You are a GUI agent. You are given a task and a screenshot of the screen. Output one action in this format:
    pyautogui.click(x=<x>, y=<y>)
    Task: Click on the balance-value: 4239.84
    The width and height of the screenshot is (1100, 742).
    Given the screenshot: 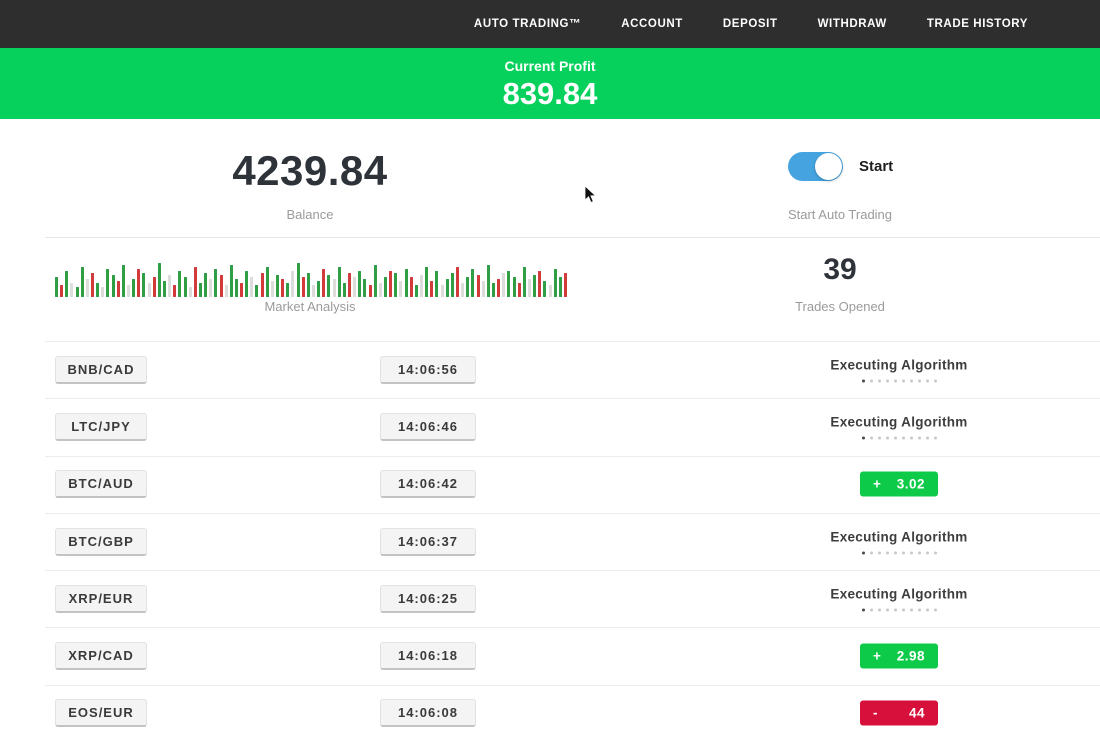 What is the action you would take?
    pyautogui.click(x=310, y=170)
    